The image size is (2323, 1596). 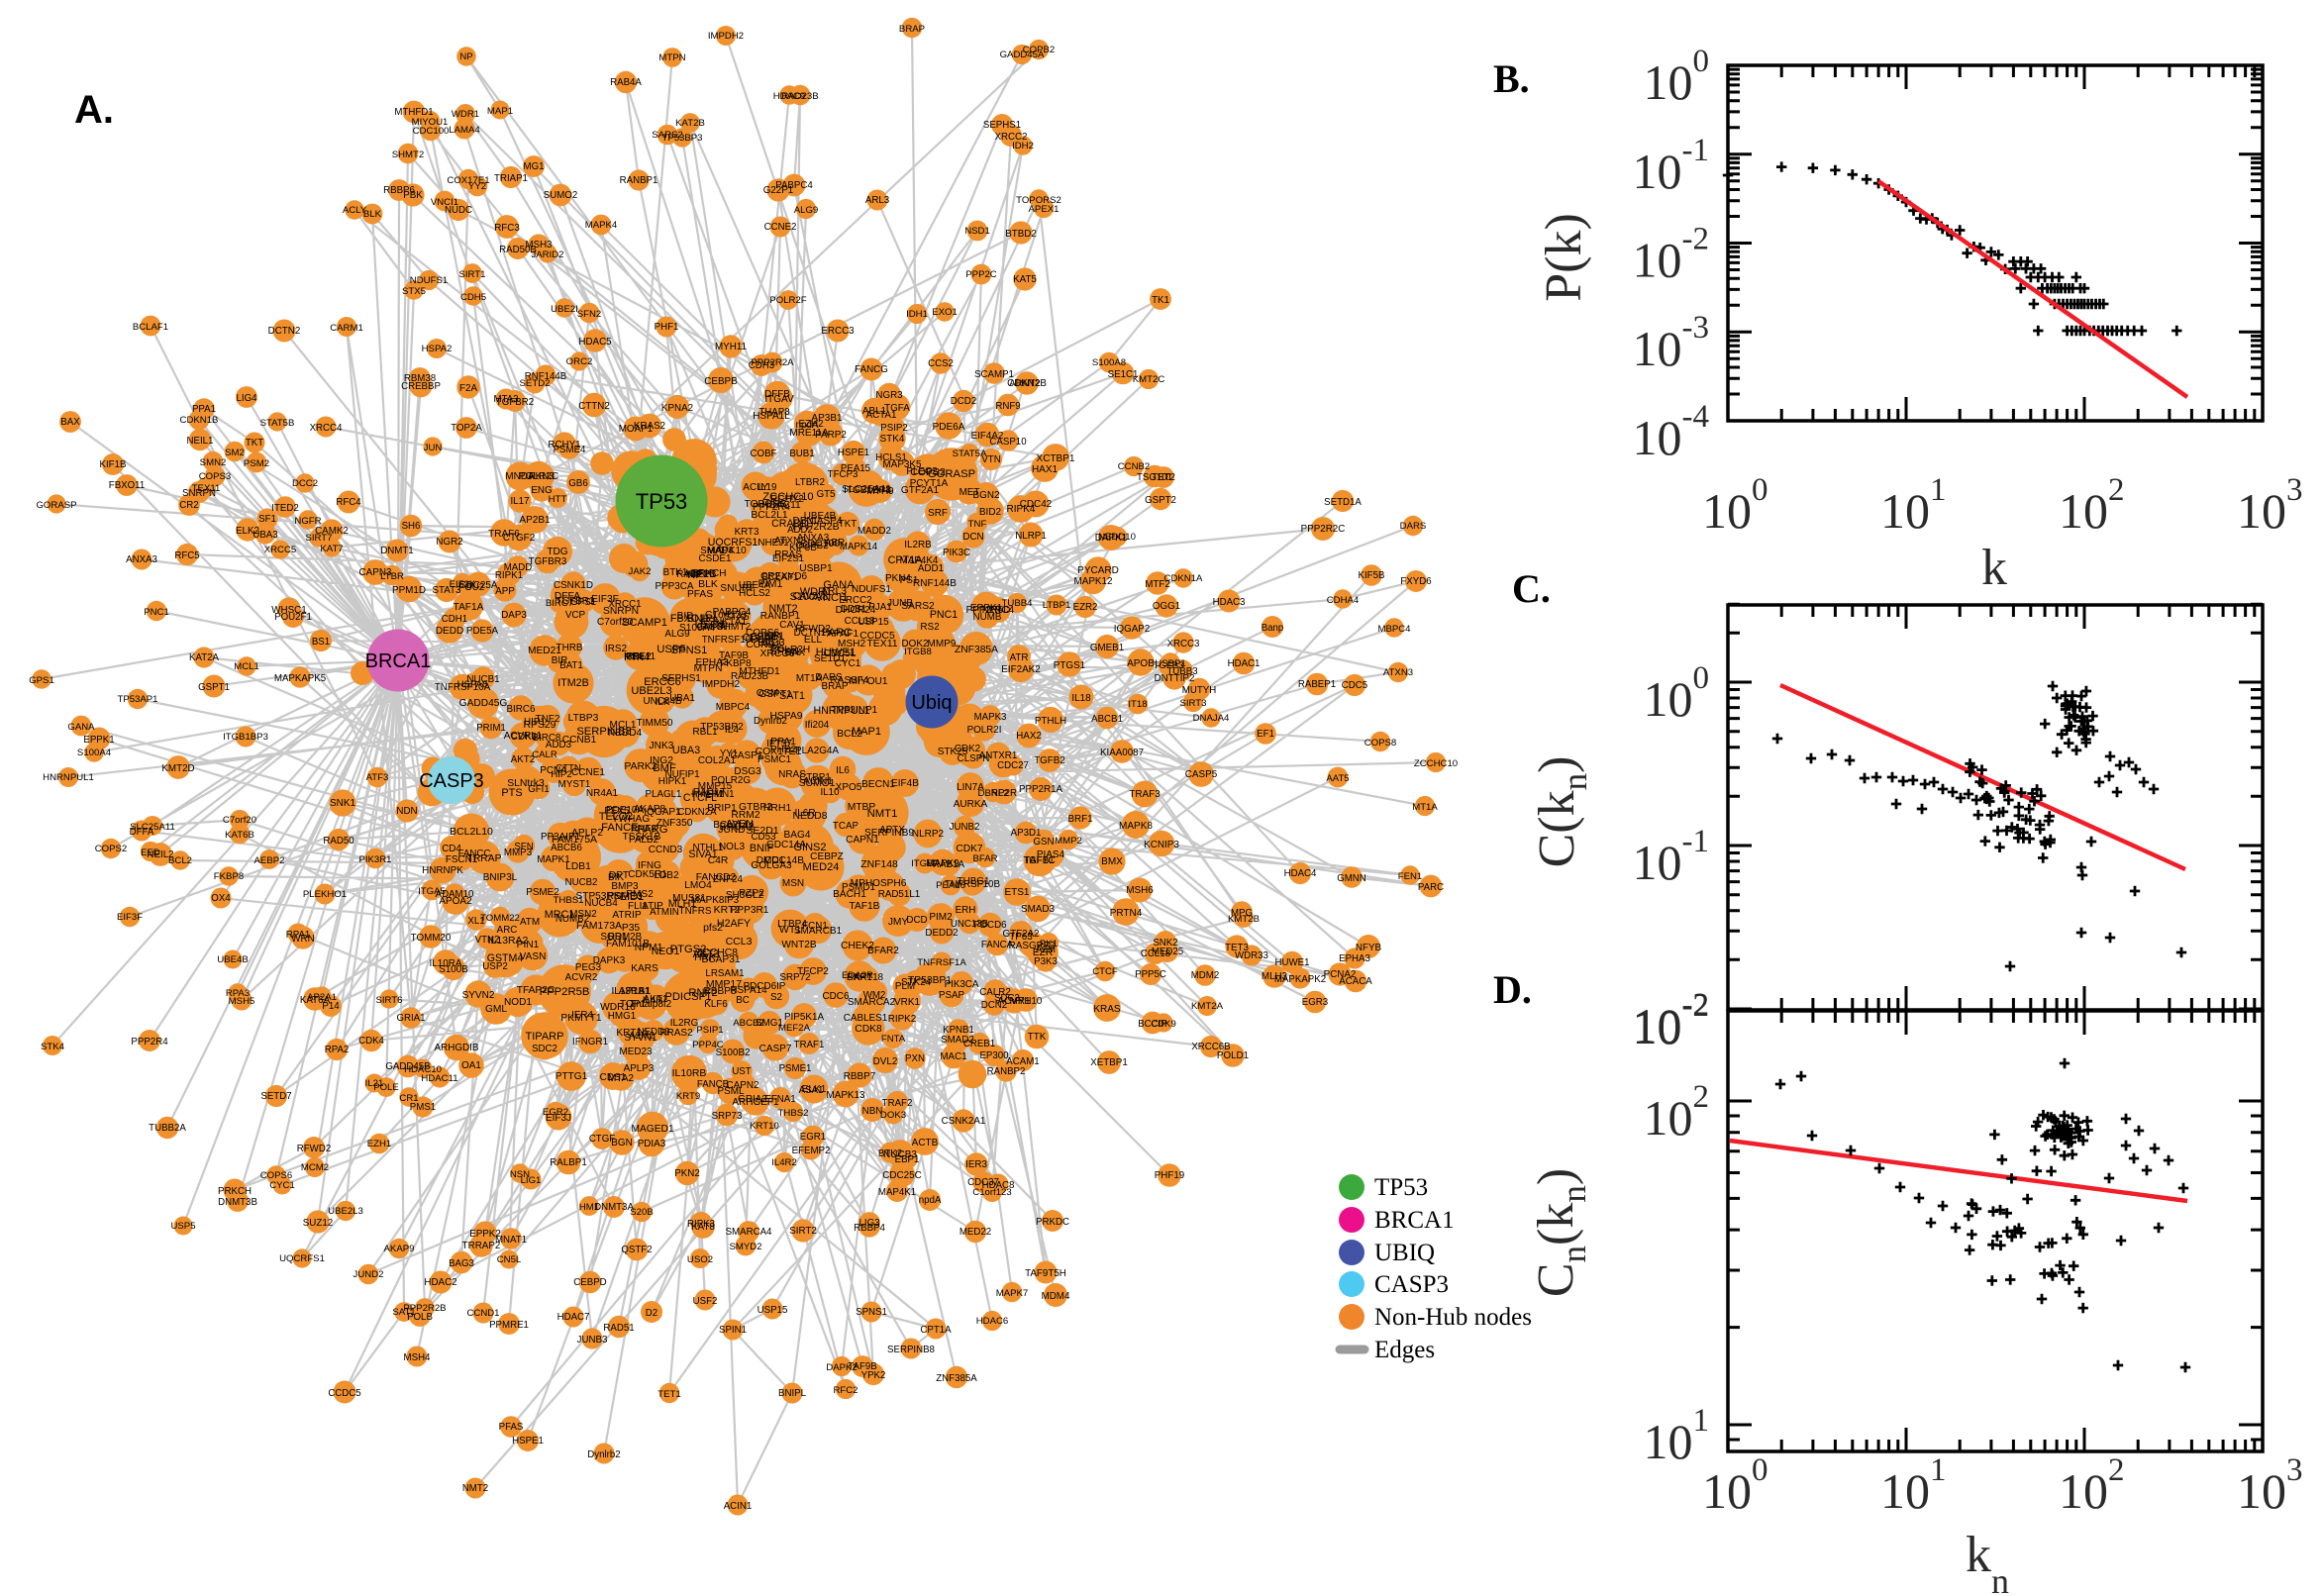 I want to click on svg-text: TUBB3, so click(x=1182, y=671).